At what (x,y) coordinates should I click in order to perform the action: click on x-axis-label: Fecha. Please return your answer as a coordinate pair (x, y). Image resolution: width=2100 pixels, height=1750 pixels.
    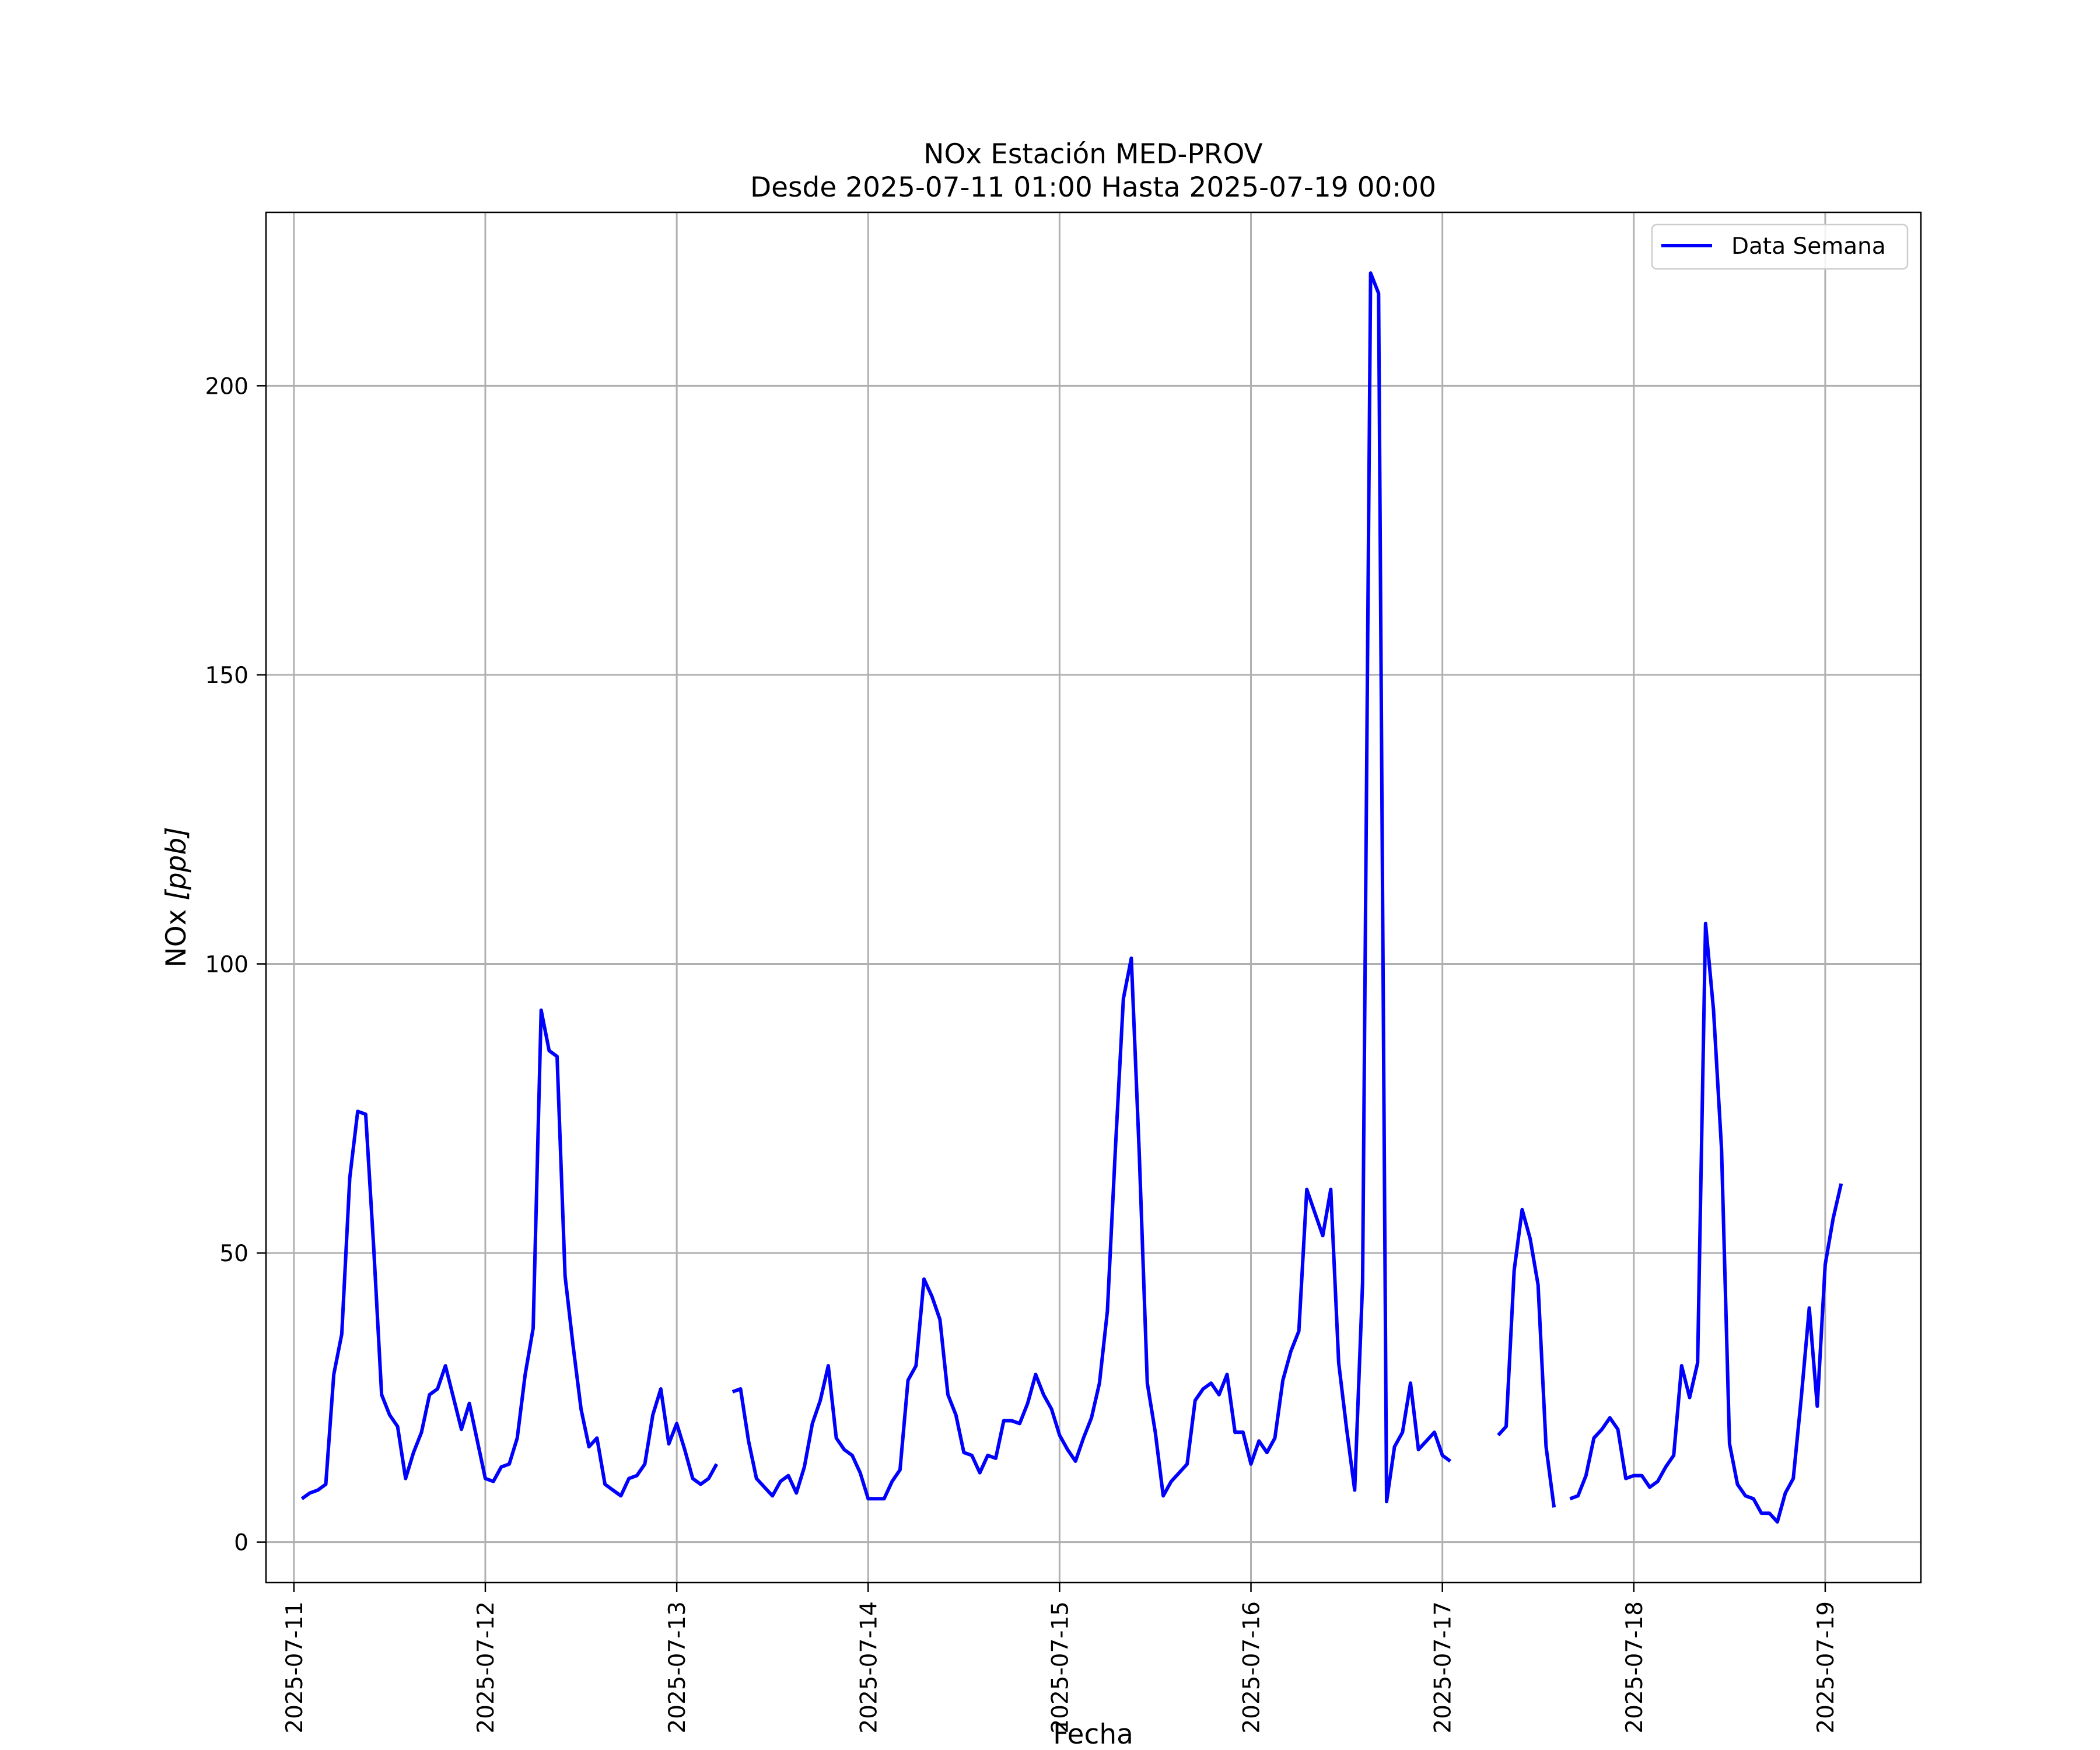
    Looking at the image, I should click on (1093, 1734).